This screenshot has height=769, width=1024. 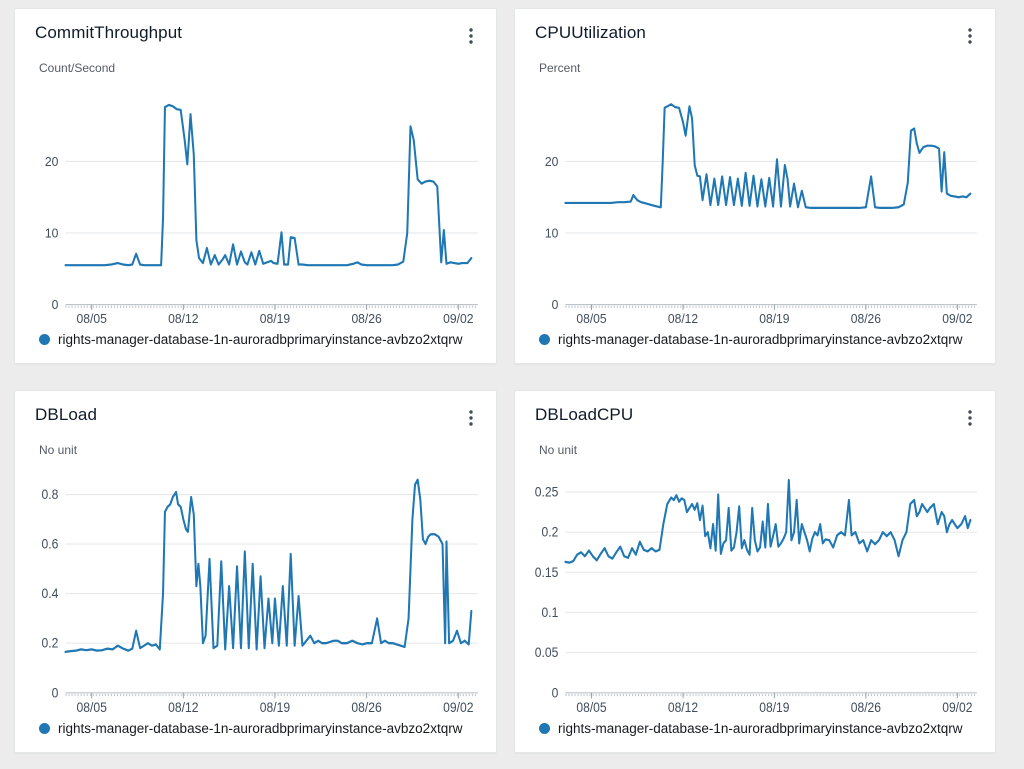 I want to click on y-axis-unit-label: Count/Second, so click(x=77, y=68).